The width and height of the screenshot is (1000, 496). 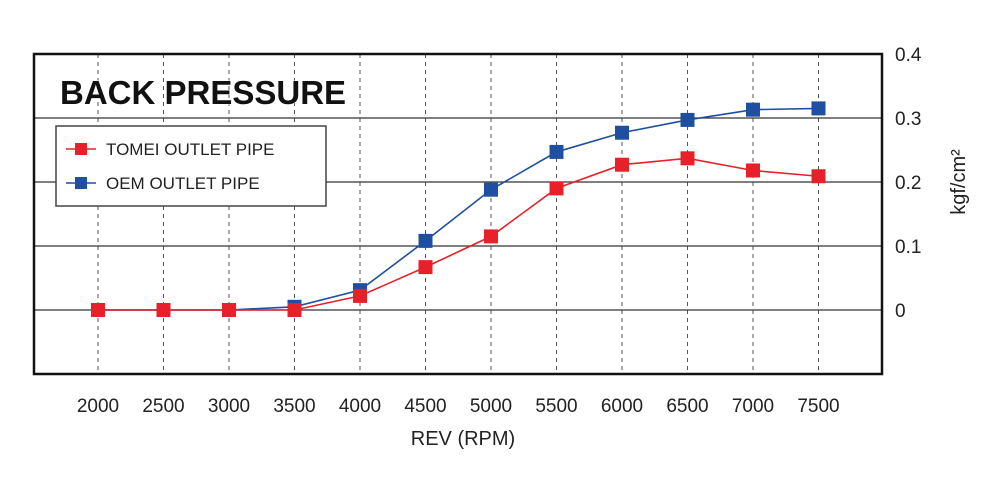 What do you see at coordinates (687, 406) in the screenshot?
I see `x-tick-label: 6500` at bounding box center [687, 406].